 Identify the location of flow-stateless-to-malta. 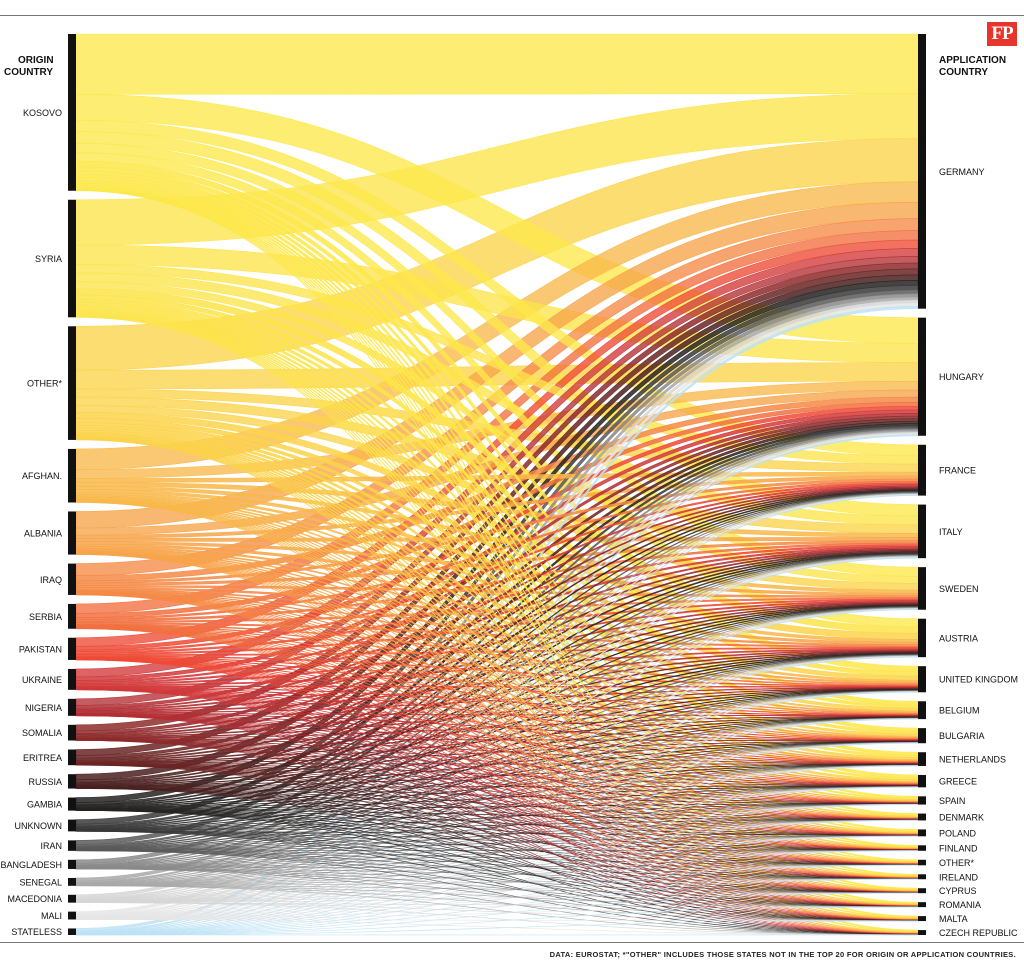
(497, 928).